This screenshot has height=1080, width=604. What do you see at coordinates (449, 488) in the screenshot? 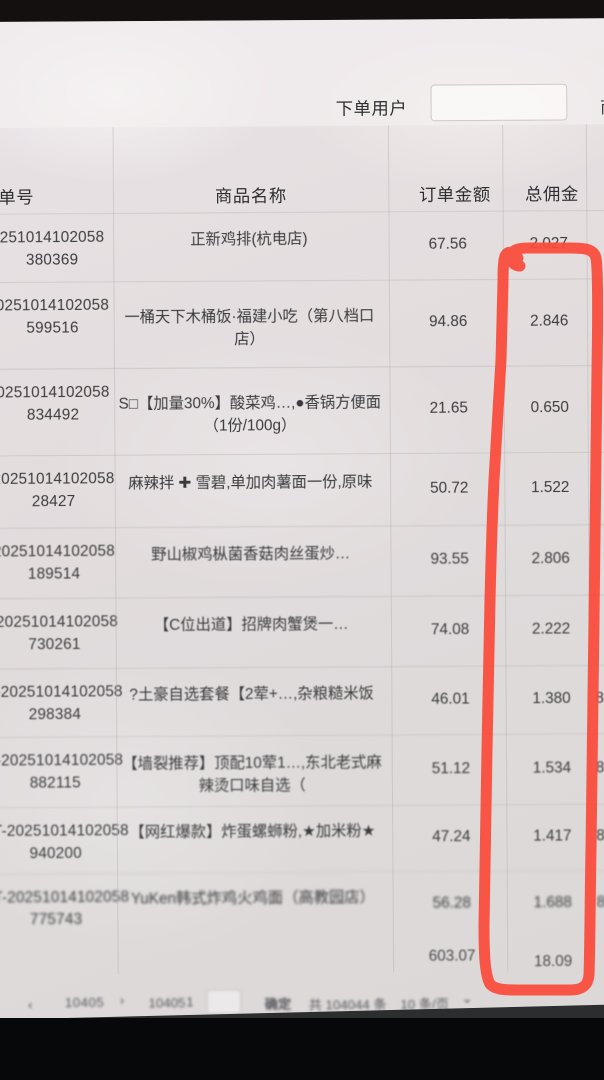
I see `cell-order-amount: 50.72` at bounding box center [449, 488].